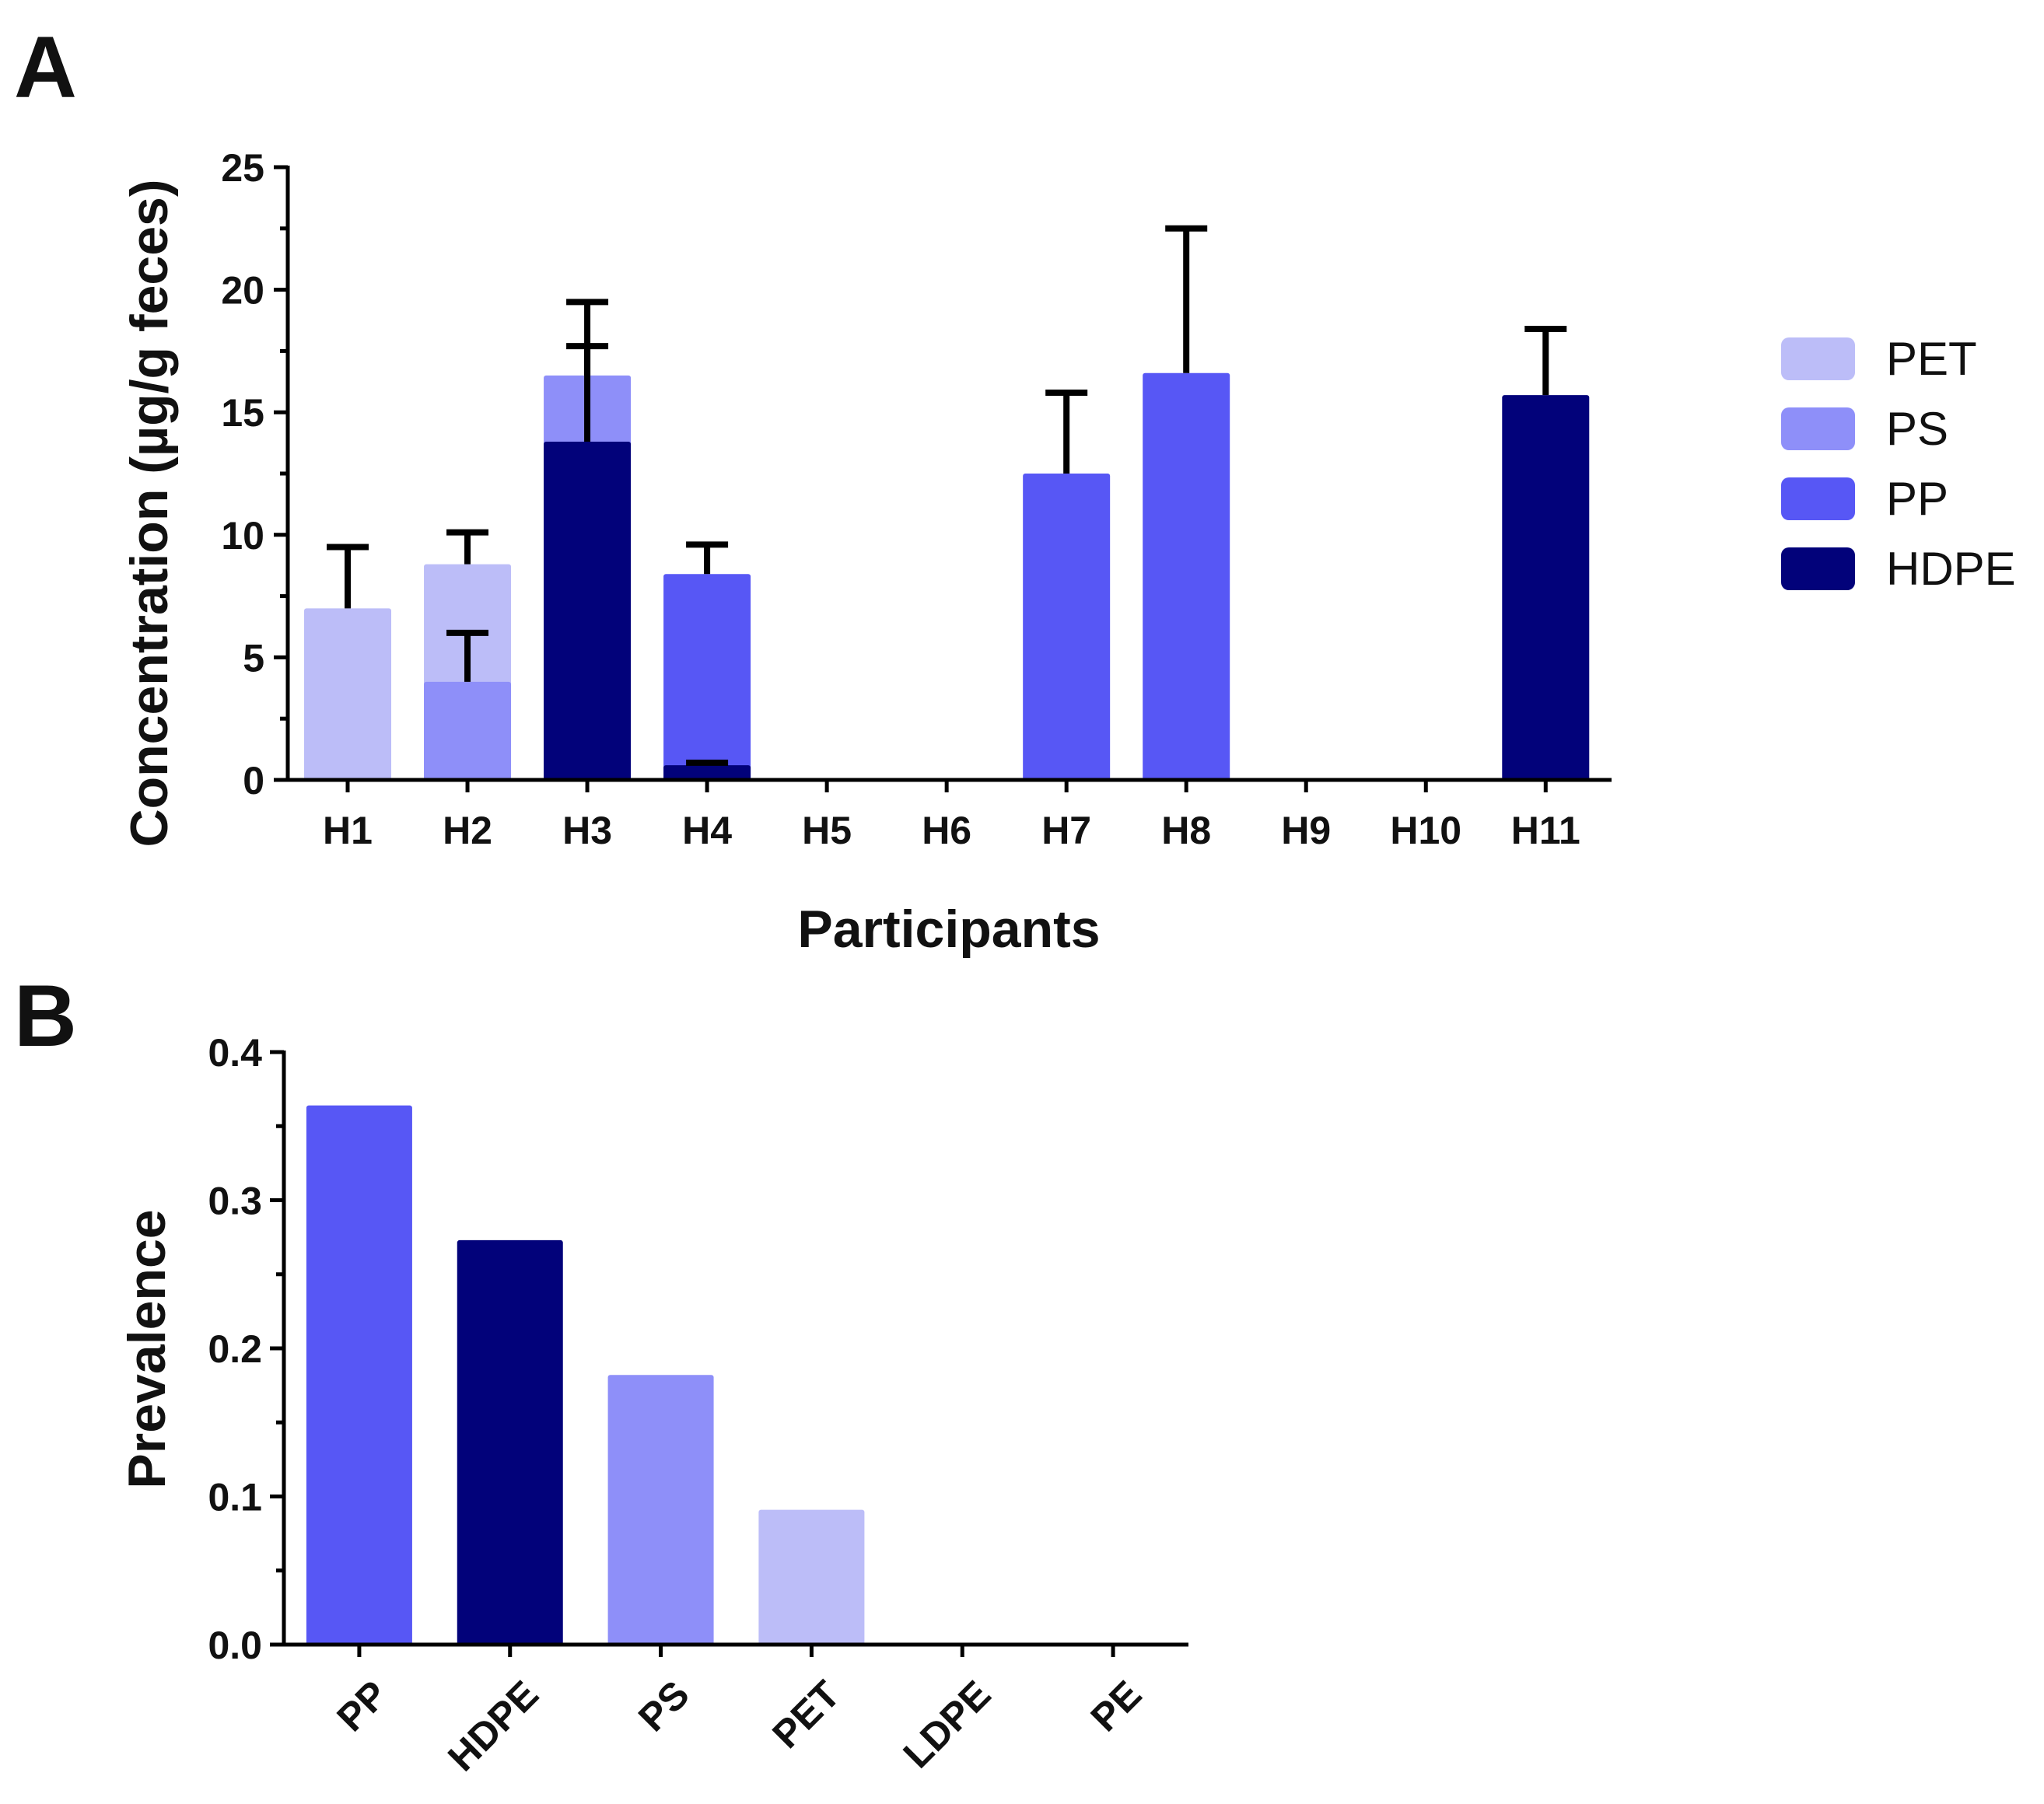 The height and width of the screenshot is (1804, 2044). Describe the element at coordinates (1426, 831) in the screenshot. I see `x-tick-label-h10: H10` at that location.